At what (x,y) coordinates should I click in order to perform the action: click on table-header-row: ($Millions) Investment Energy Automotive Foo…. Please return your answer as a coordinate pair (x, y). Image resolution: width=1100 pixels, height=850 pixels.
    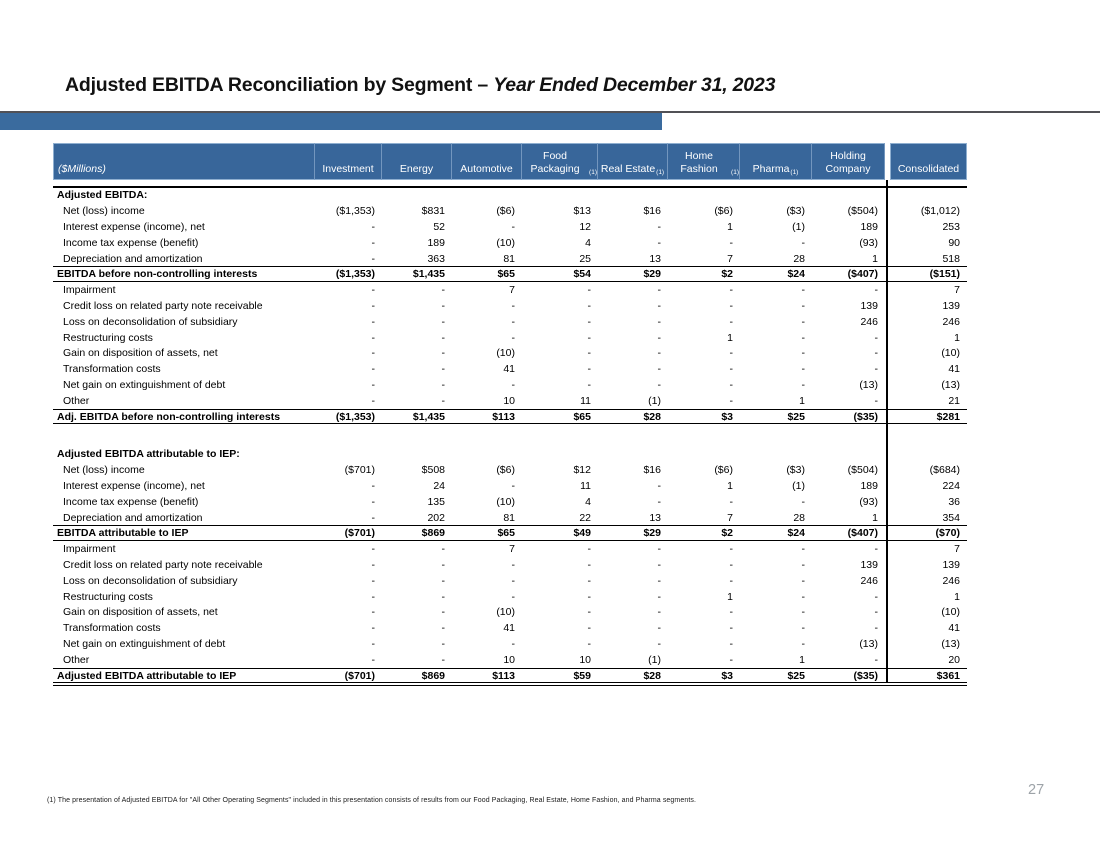
    Looking at the image, I should click on (510, 161).